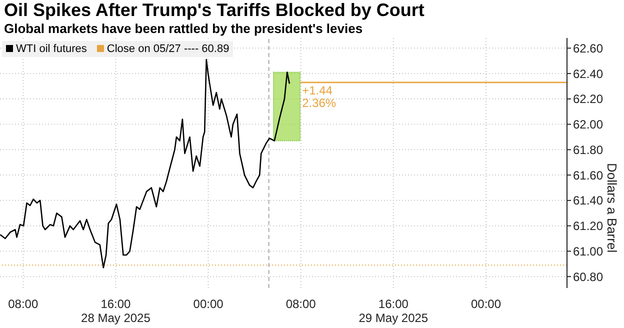 This screenshot has height=328, width=624. What do you see at coordinates (612, 208) in the screenshot?
I see `y-axis-title: Dollars a Barrel` at bounding box center [612, 208].